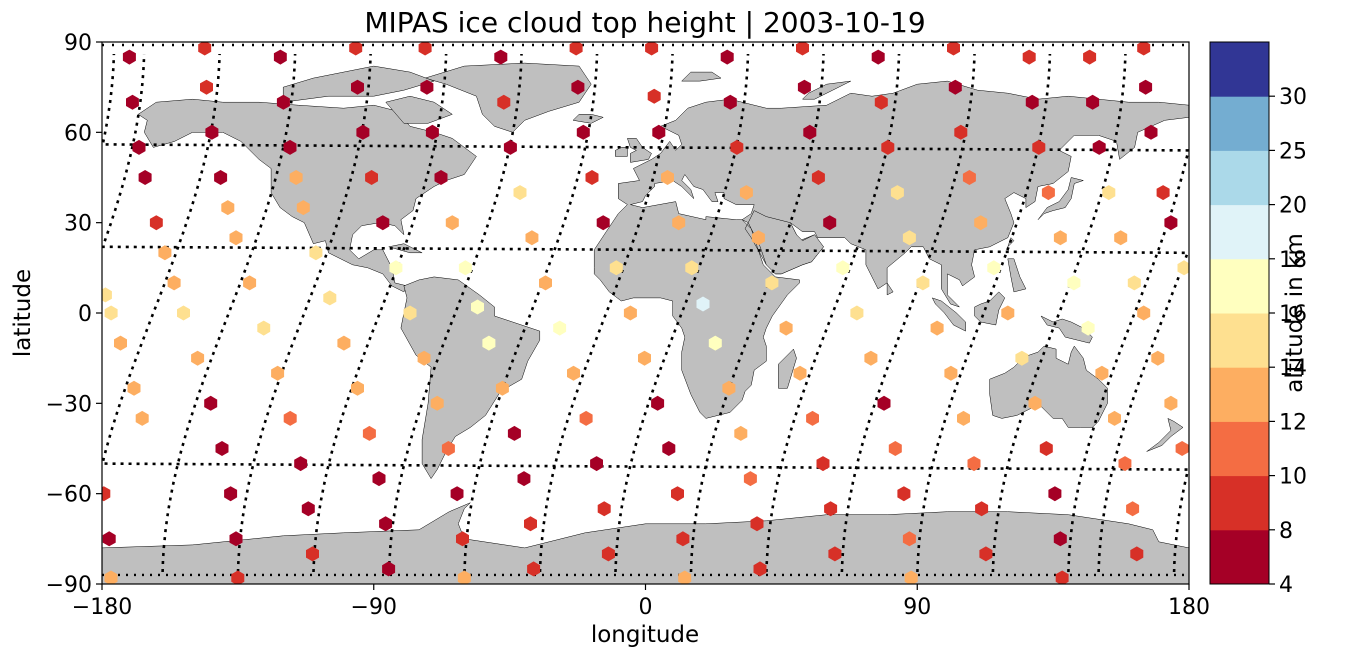  What do you see at coordinates (1293, 368) in the screenshot?
I see `colorbar-tick-label: 14` at bounding box center [1293, 368].